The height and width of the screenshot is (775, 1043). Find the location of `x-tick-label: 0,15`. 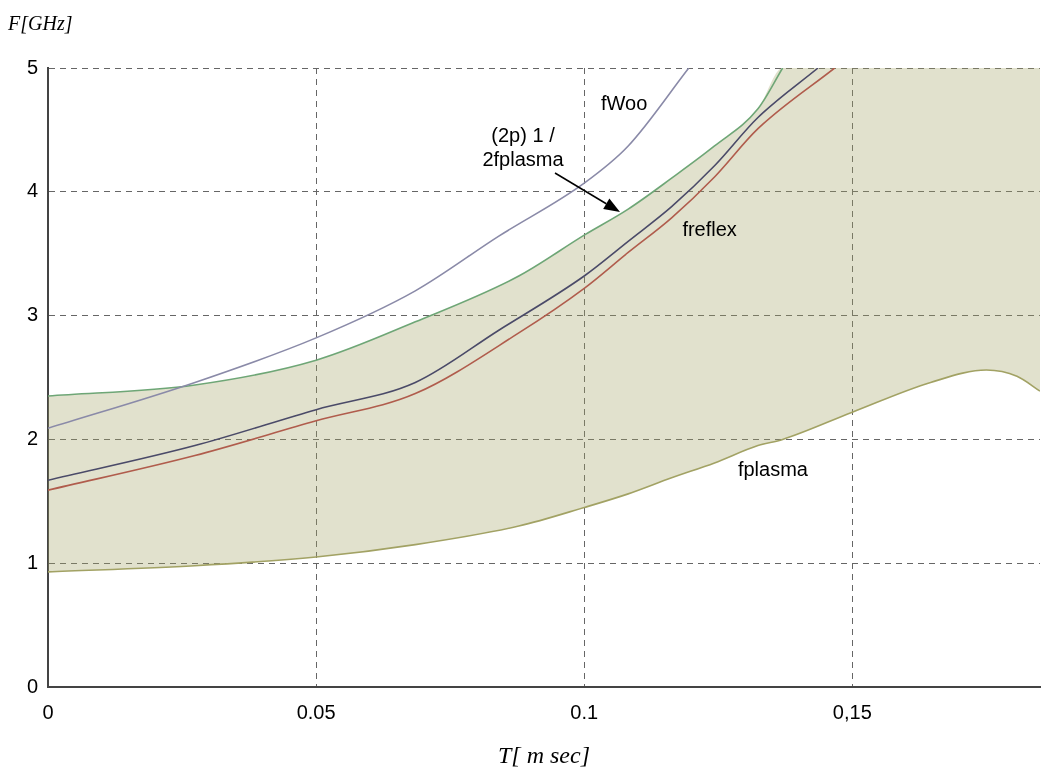

x-tick-label: 0,15 is located at coordinates (852, 711).